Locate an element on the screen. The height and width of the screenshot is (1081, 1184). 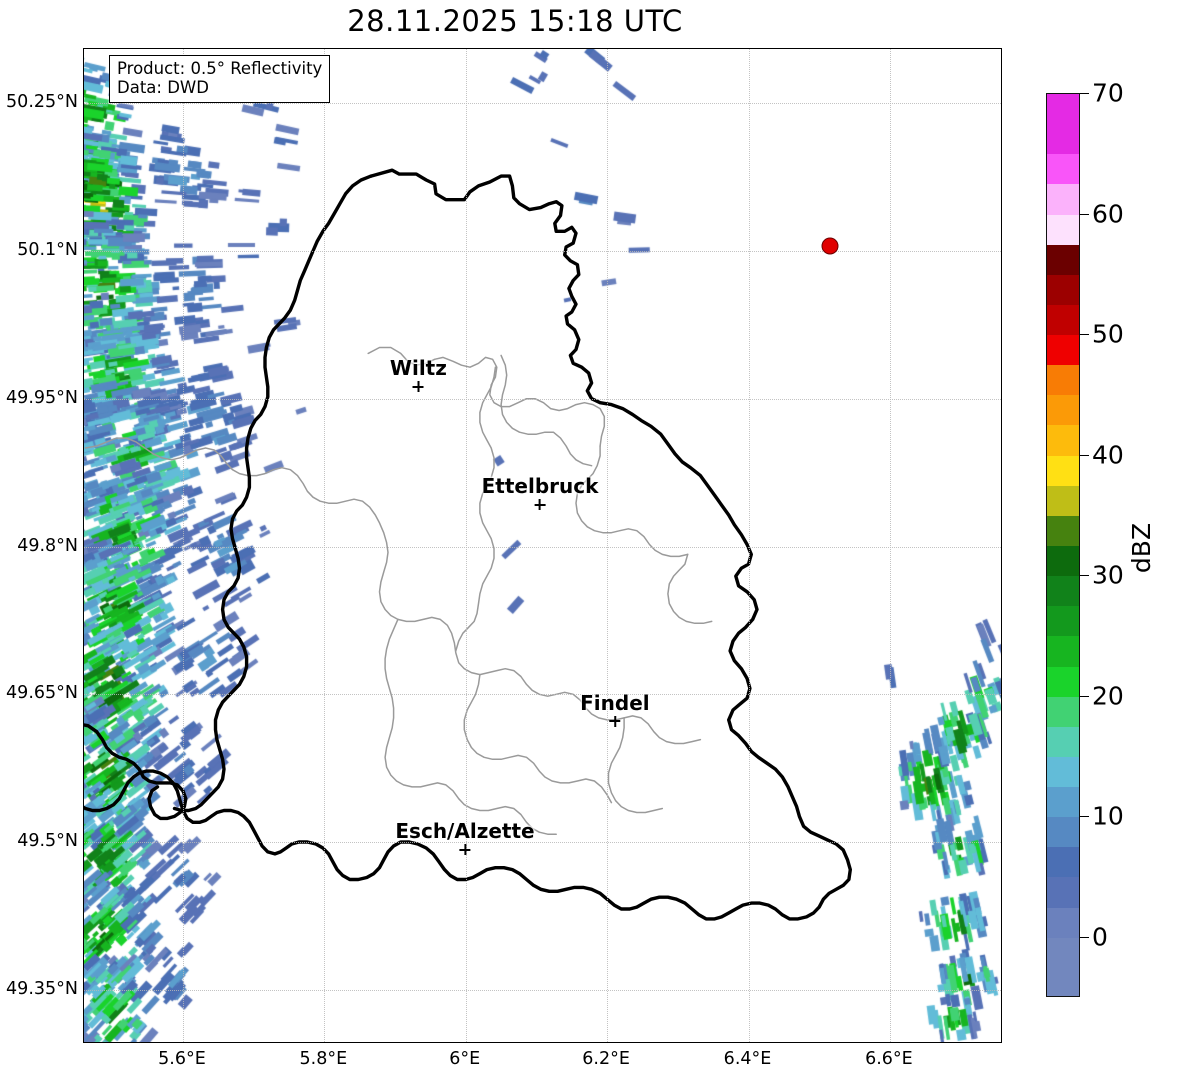
colorbar-tick-label-2: 50 is located at coordinates (1108, 334).